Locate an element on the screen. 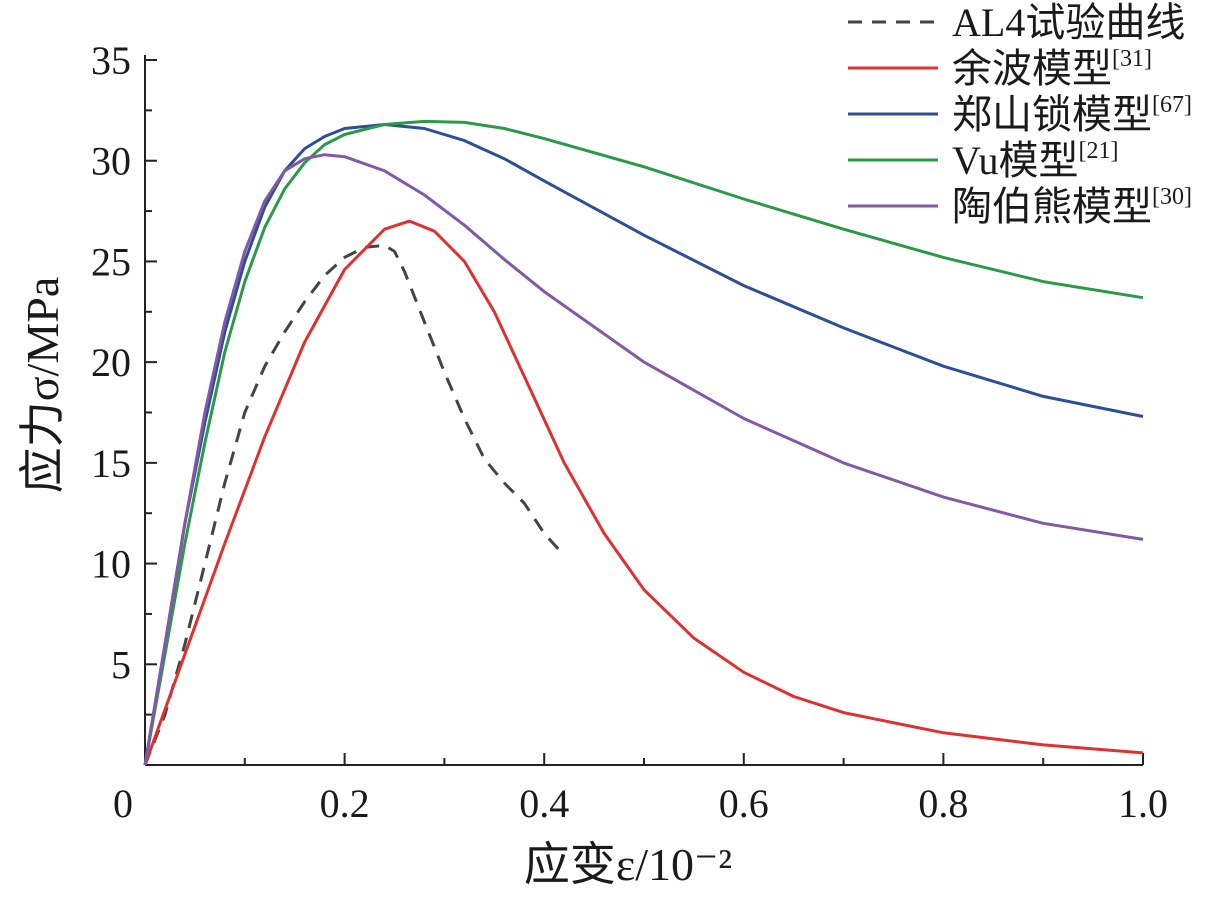 This screenshot has height=897, width=1213. y-tick-label: 35 is located at coordinates (111, 60).